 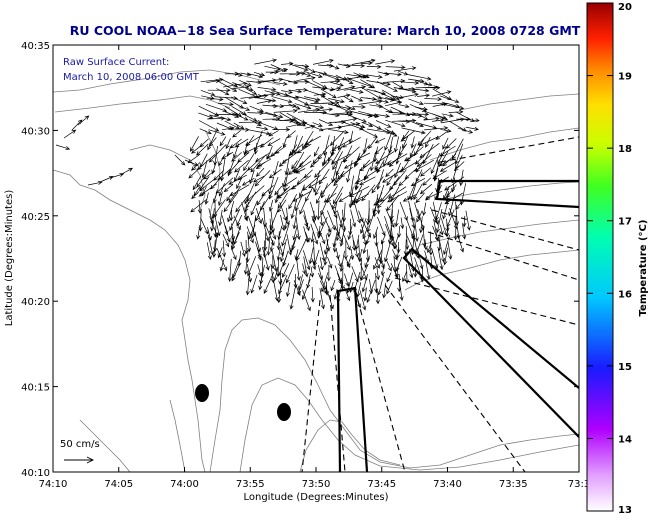 I want to click on coastline-north, so click(x=167, y=81).